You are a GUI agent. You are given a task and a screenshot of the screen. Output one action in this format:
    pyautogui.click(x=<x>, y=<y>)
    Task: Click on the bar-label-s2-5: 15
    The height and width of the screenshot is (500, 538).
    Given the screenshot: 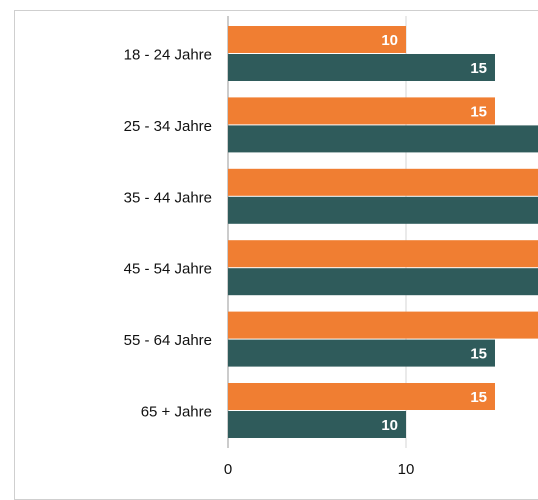 What is the action you would take?
    pyautogui.click(x=478, y=354)
    